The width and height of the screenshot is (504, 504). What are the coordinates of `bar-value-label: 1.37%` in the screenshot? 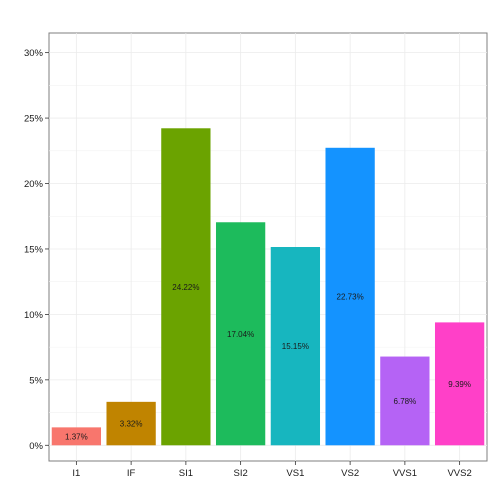 It's located at (76, 436).